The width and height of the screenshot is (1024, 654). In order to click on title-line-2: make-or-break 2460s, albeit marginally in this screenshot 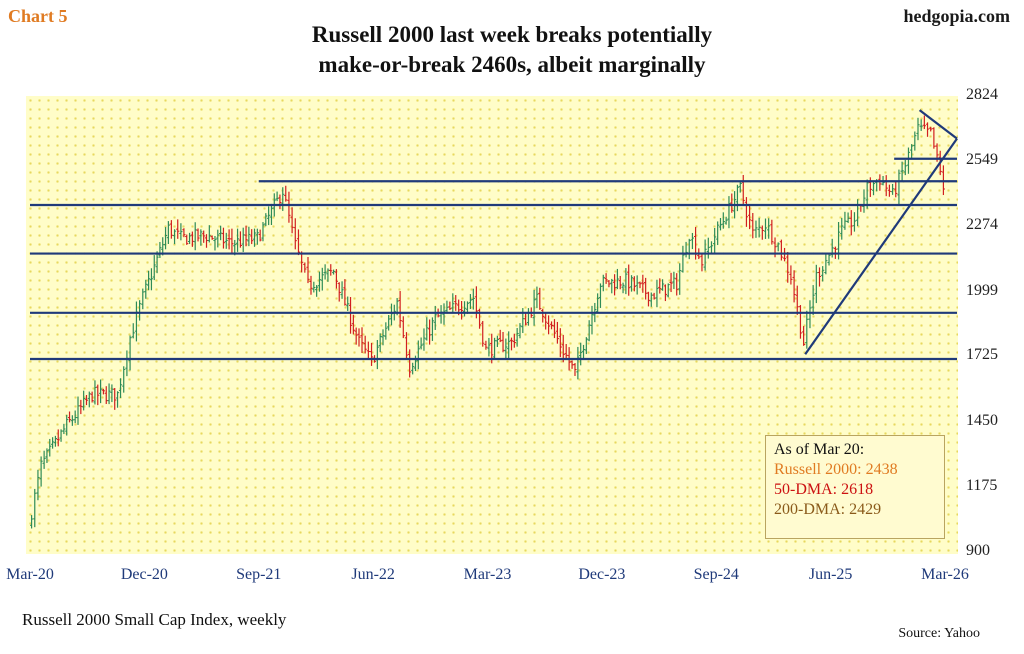, I will do `click(512, 64)`.